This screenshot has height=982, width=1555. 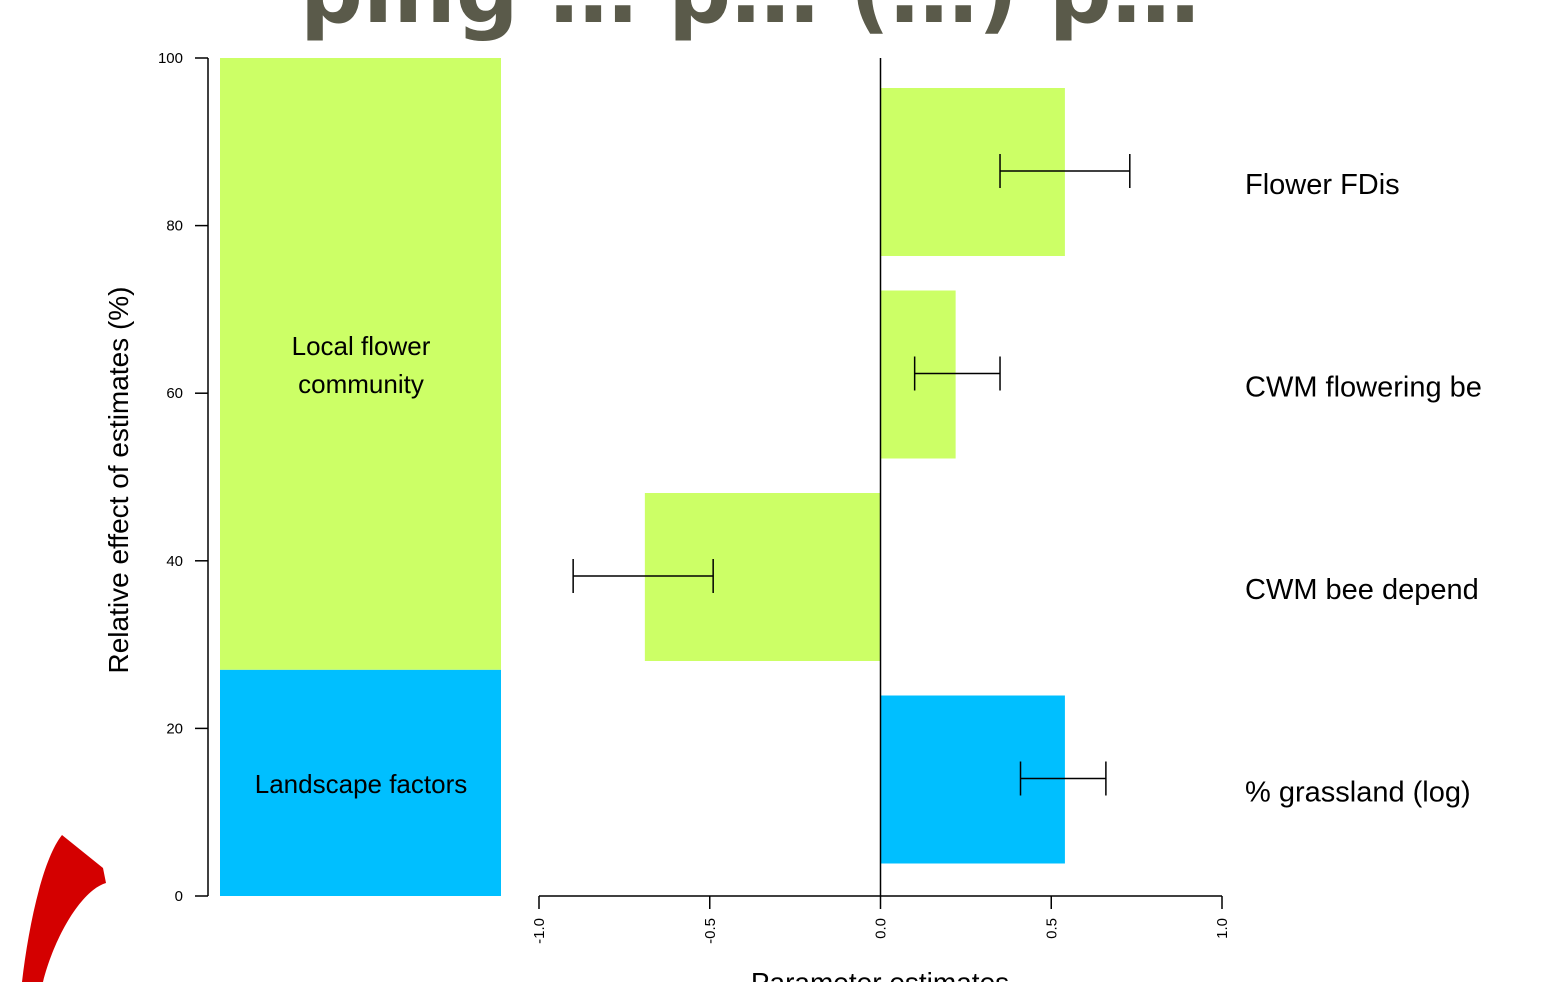 I want to click on y-tick-label: 40, so click(x=174, y=561).